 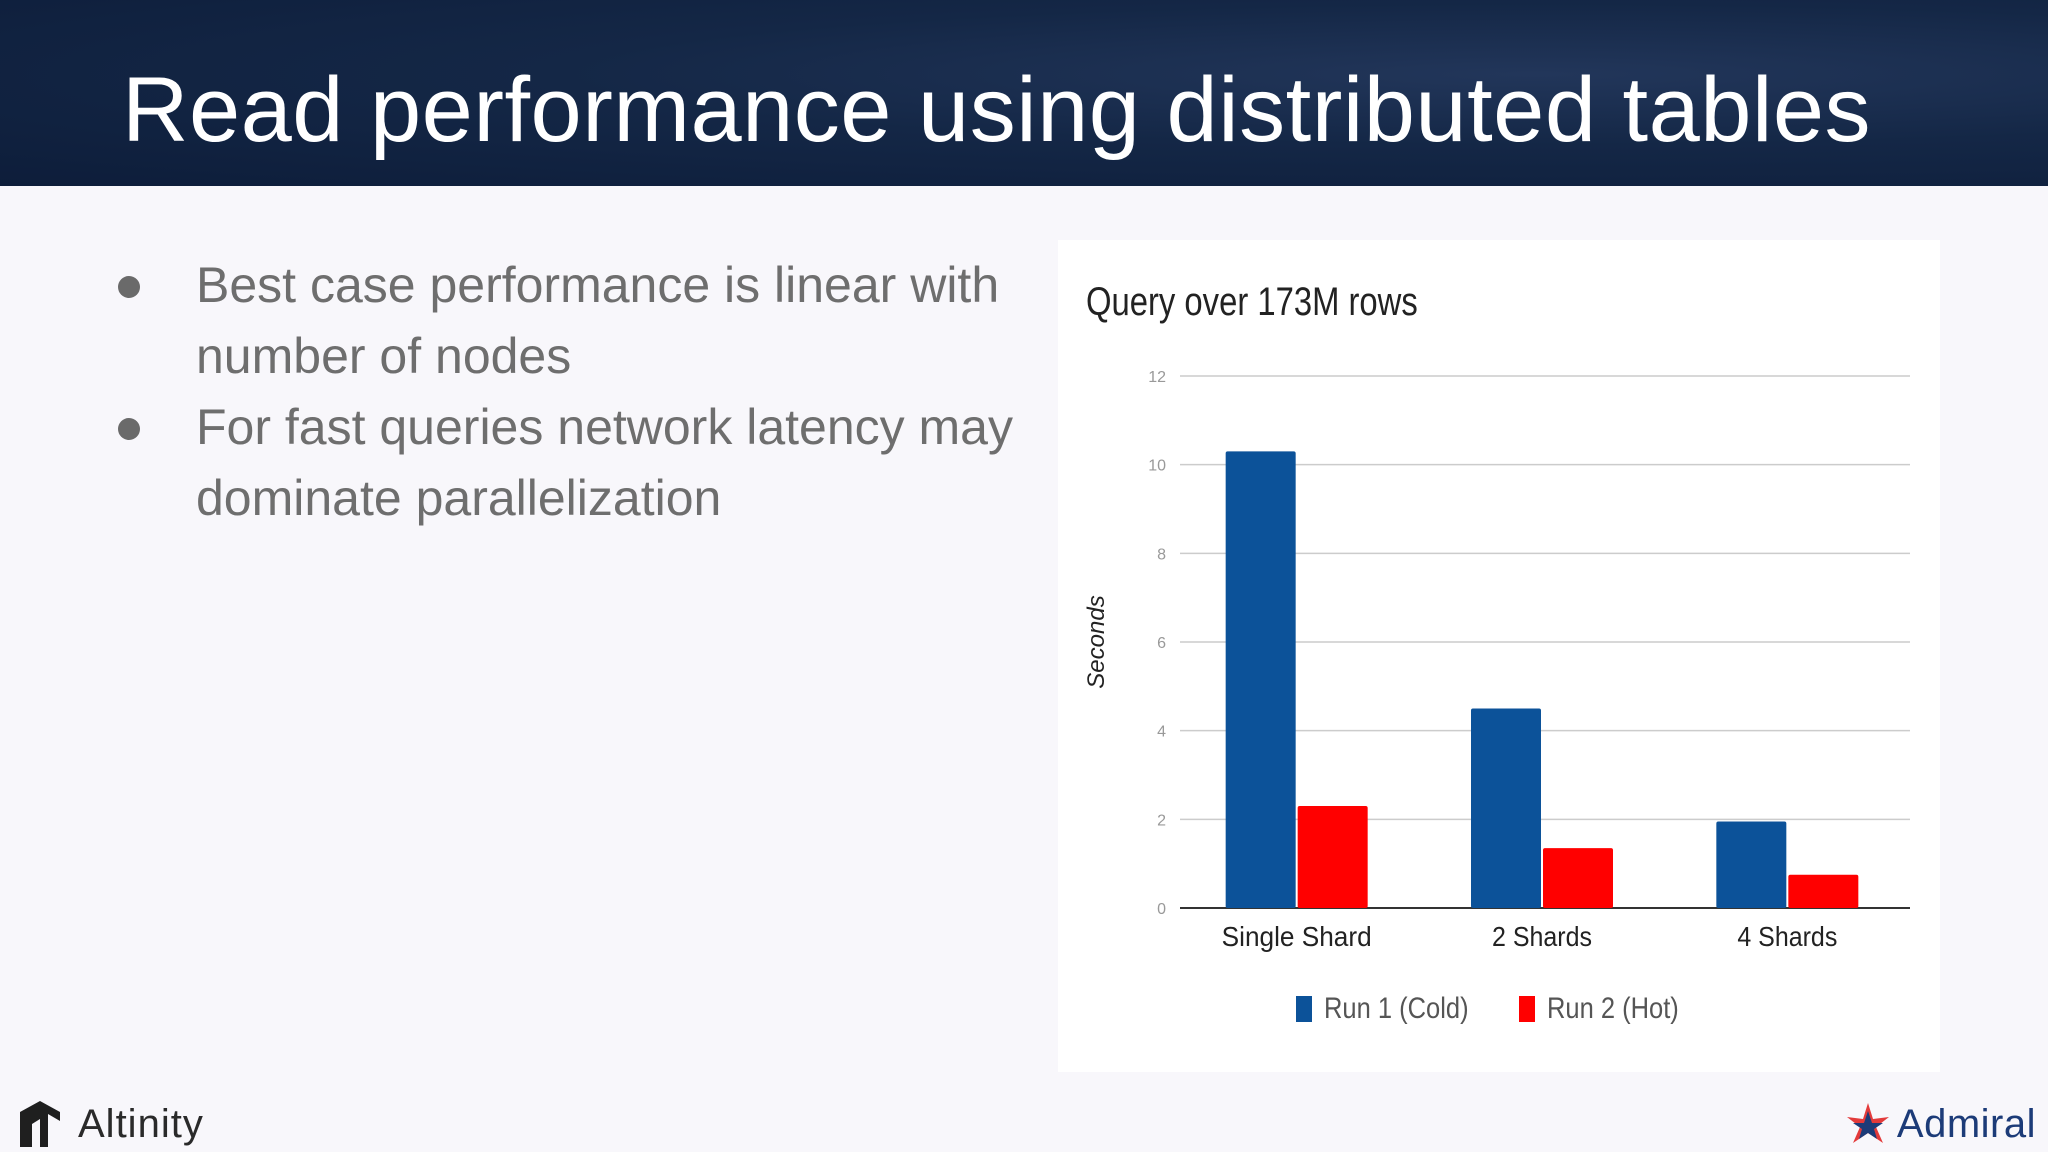 I want to click on legend-label-run-1: Run 1 (Cold), so click(x=1396, y=1008).